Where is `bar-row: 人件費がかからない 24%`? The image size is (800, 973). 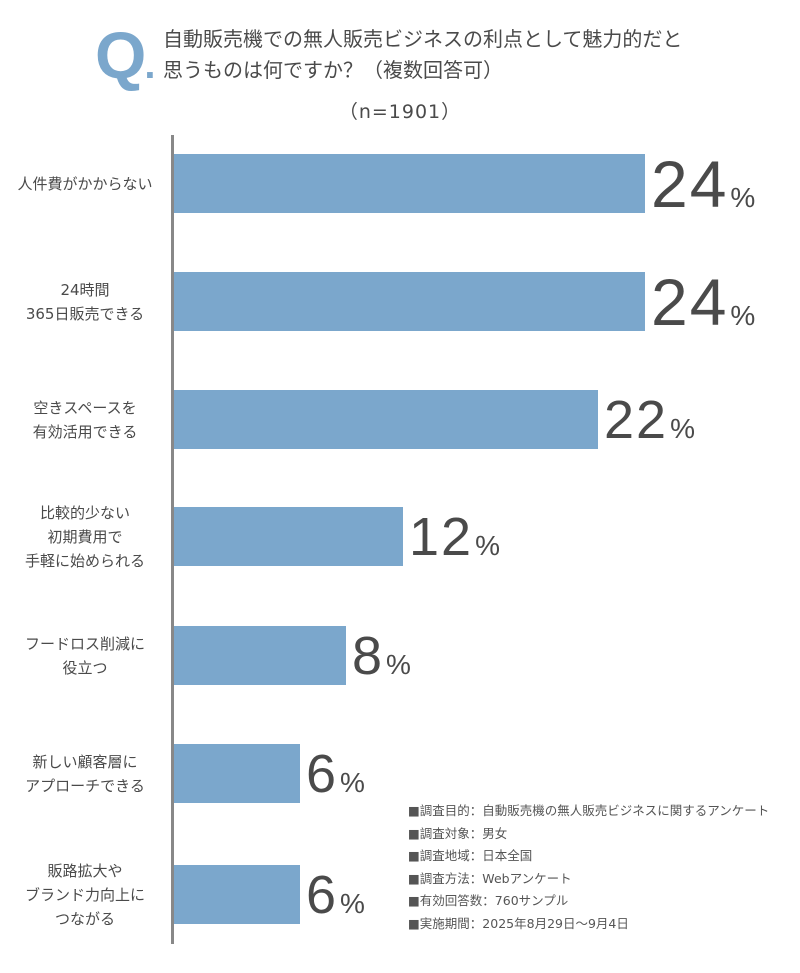
bar-row: 人件費がかからない 24% is located at coordinates (400, 184).